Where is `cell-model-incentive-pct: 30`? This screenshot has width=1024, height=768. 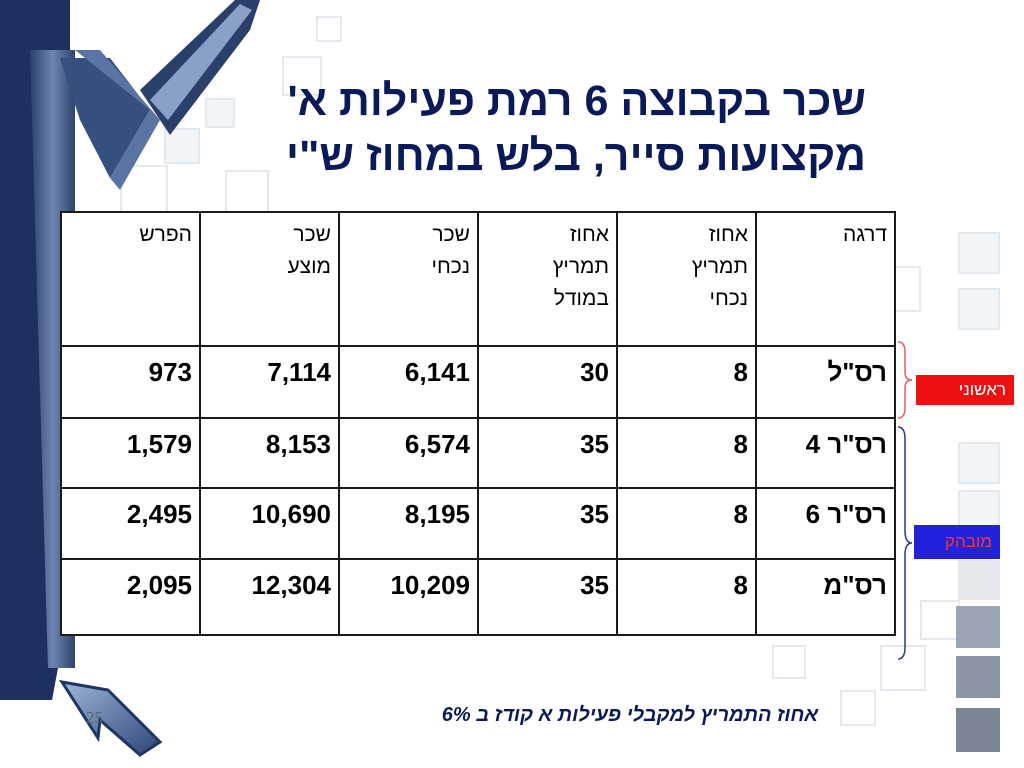
cell-model-incentive-pct: 30 is located at coordinates (547, 382).